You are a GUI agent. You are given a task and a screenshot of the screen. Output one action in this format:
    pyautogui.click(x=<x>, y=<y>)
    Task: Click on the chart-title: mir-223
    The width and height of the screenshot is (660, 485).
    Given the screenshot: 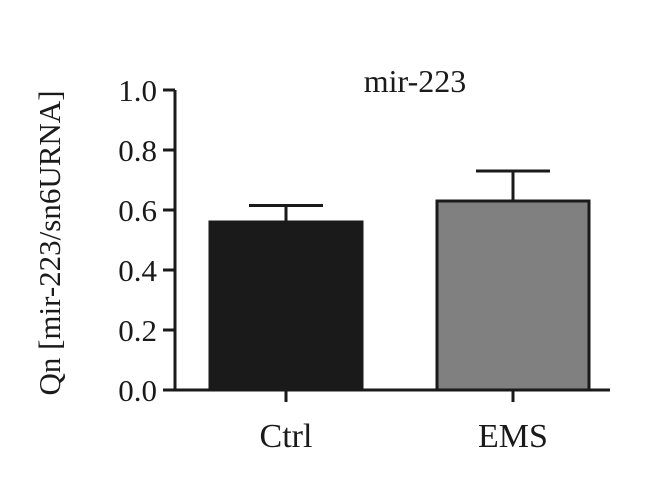 What is the action you would take?
    pyautogui.click(x=415, y=81)
    